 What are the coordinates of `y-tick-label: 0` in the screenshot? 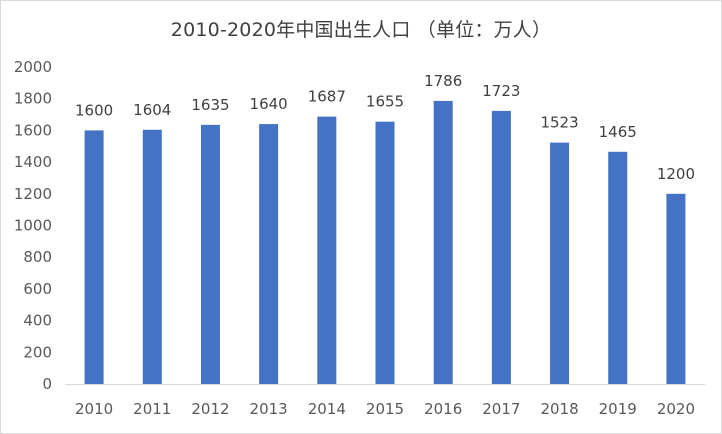 It's located at (47, 384).